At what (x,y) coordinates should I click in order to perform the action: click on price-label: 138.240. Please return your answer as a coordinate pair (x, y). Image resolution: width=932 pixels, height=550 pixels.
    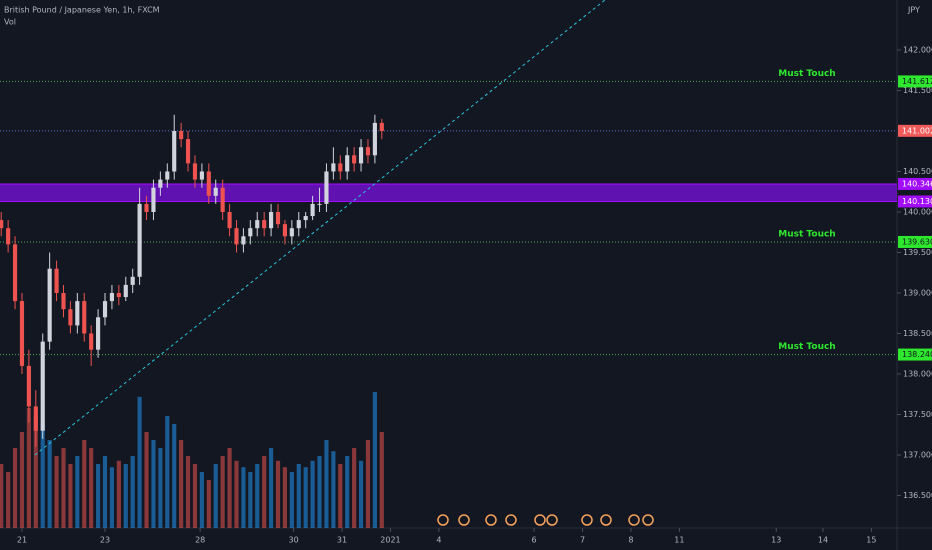
    Looking at the image, I should click on (917, 354).